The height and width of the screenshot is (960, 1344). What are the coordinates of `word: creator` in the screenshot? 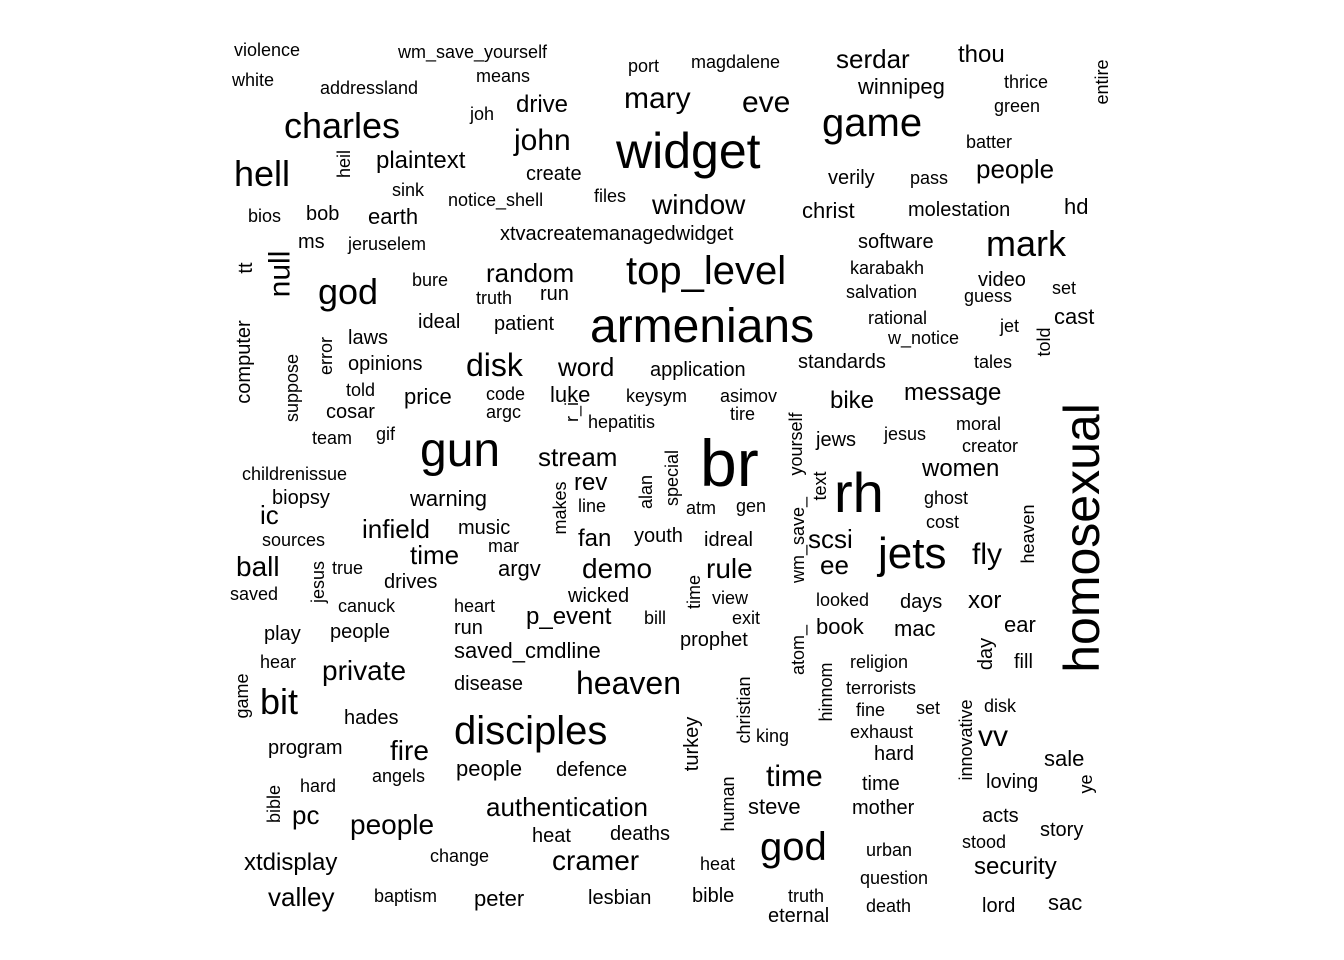 It's located at (990, 446).